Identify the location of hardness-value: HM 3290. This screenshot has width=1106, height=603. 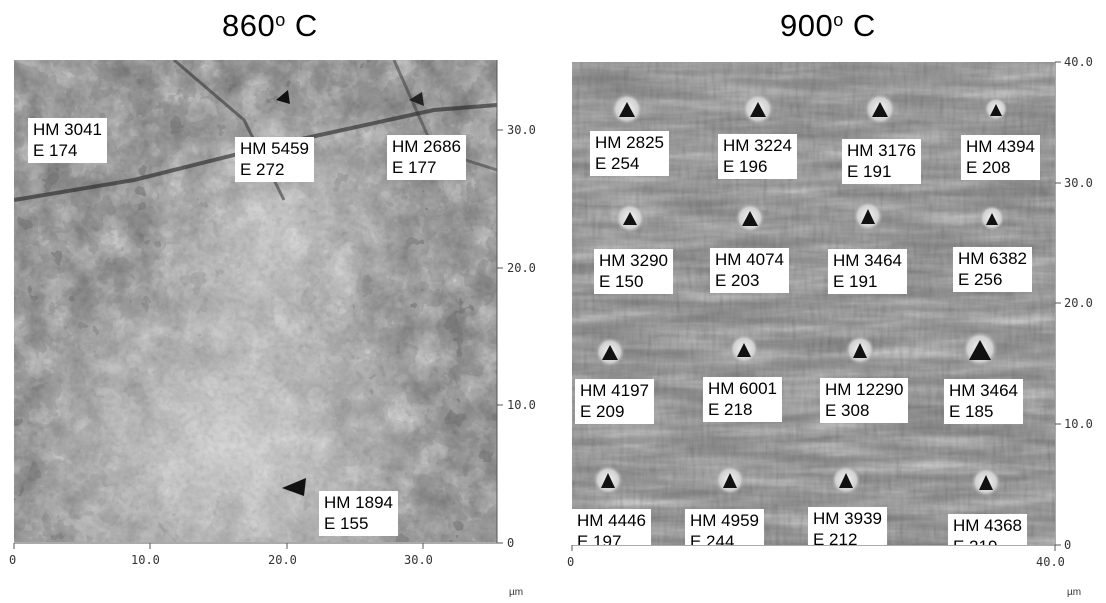
(633, 260).